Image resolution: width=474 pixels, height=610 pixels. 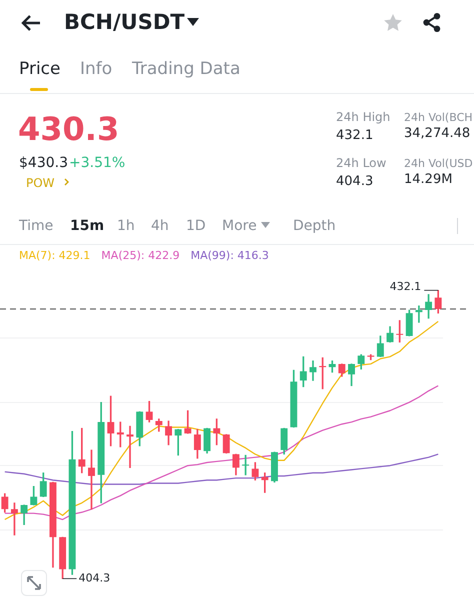 I want to click on text: Time, so click(x=36, y=226).